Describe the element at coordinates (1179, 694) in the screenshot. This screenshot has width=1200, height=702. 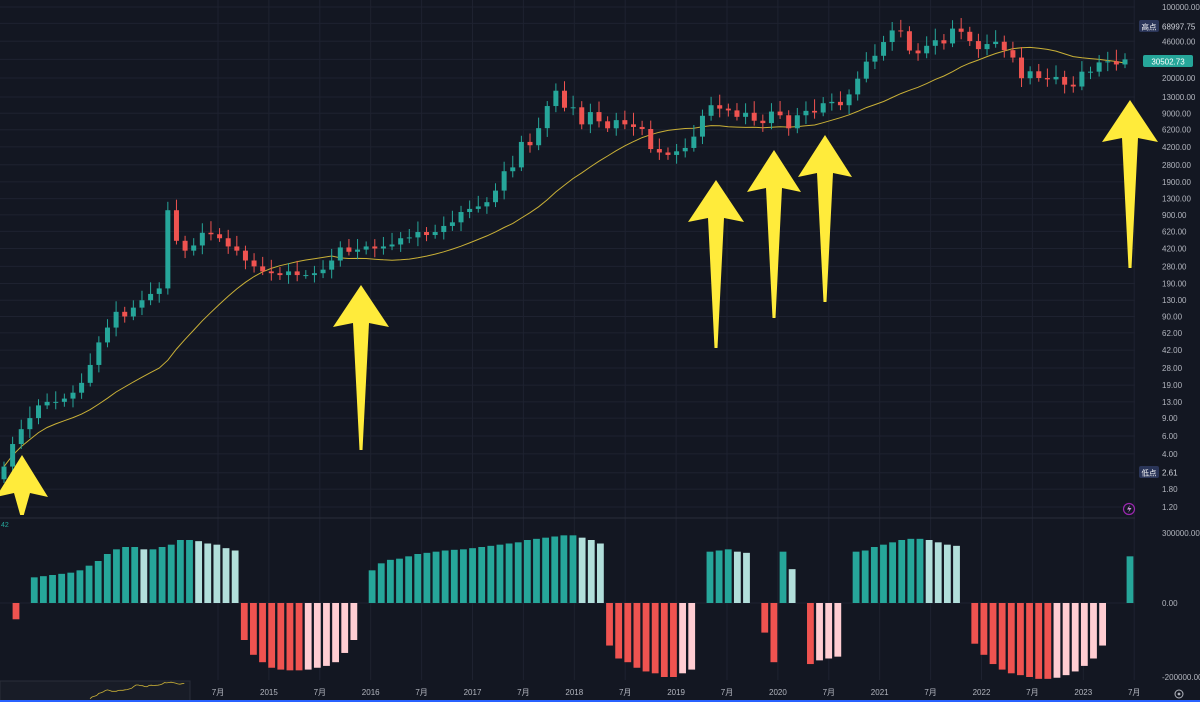
I see `settings-icon` at that location.